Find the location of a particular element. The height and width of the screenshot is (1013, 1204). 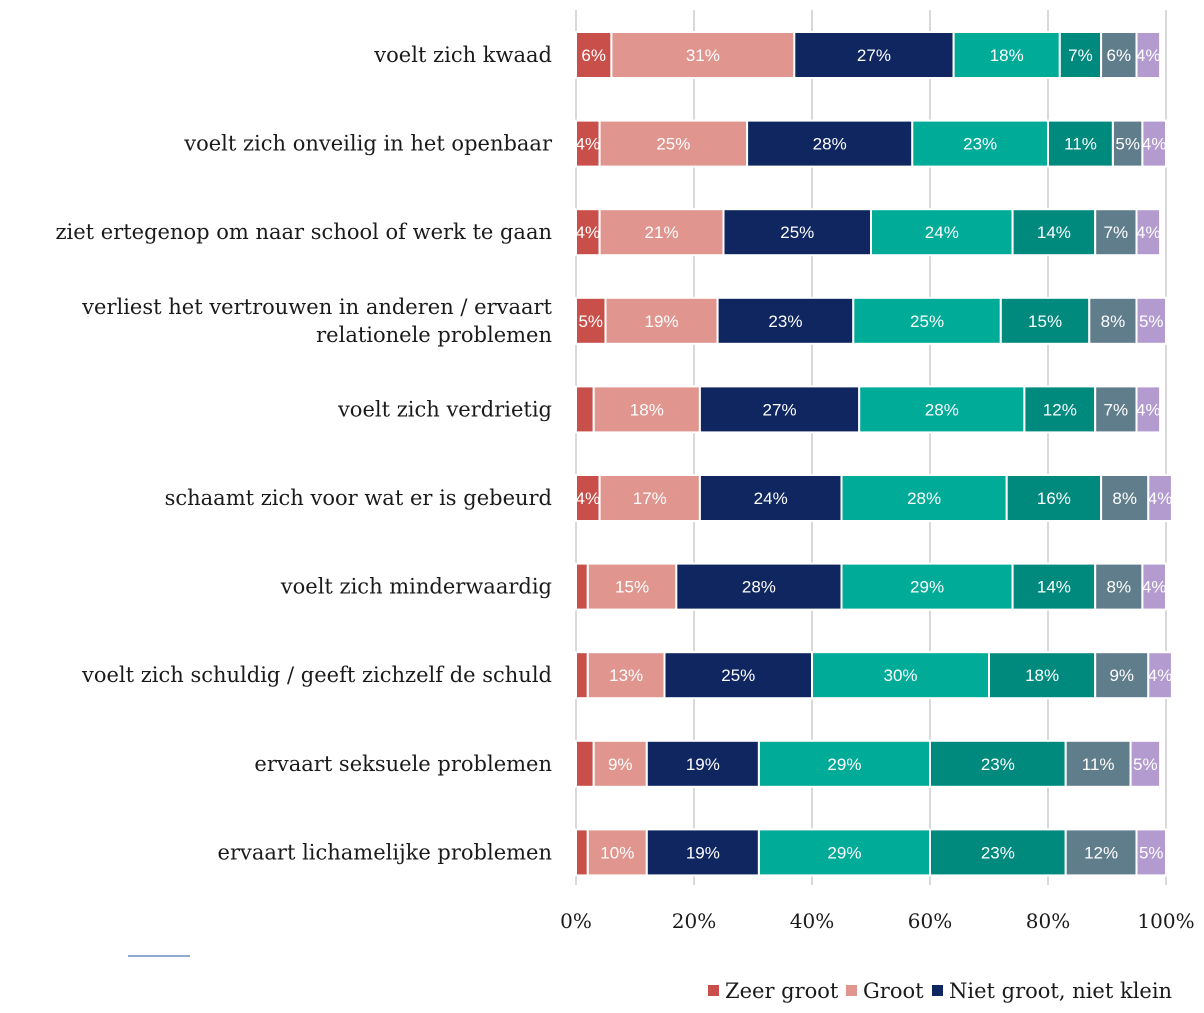

category-label: voelt zich onveilig in het openbaar is located at coordinates (368, 144).